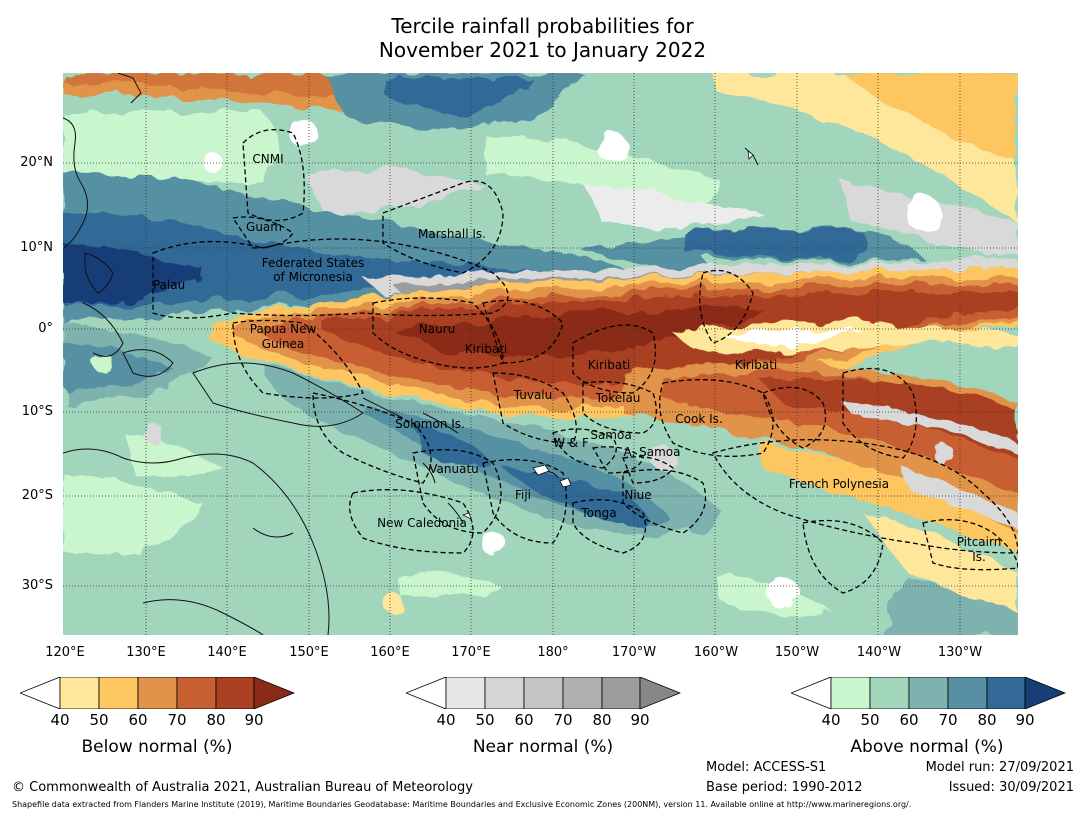 The width and height of the screenshot is (1085, 816). What do you see at coordinates (37, 411) in the screenshot?
I see `lat-label: 10°S` at bounding box center [37, 411].